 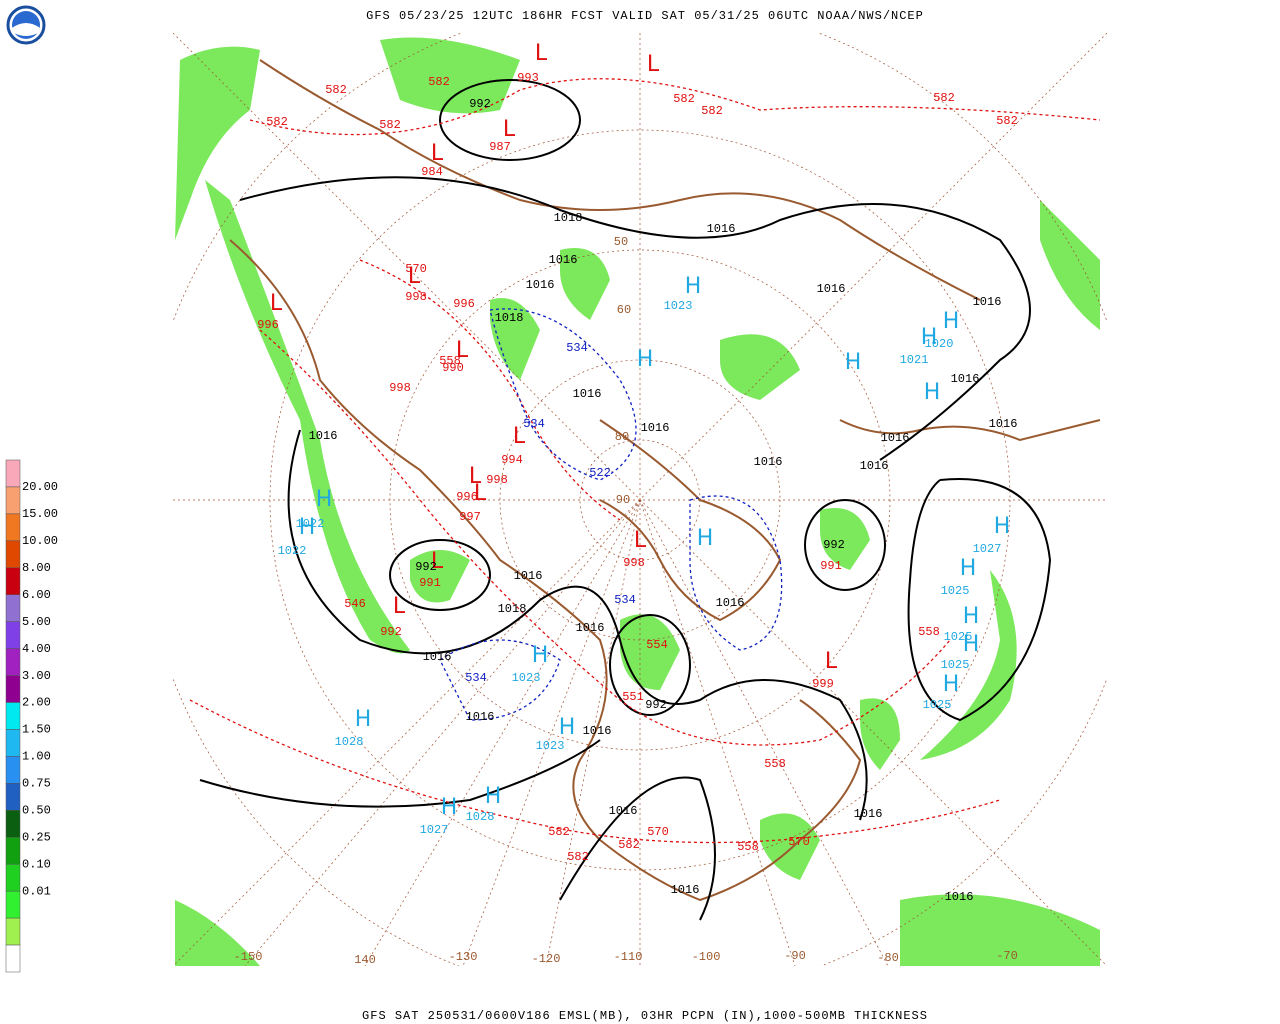 I want to click on legend-label: 10.00, so click(x=40, y=541).